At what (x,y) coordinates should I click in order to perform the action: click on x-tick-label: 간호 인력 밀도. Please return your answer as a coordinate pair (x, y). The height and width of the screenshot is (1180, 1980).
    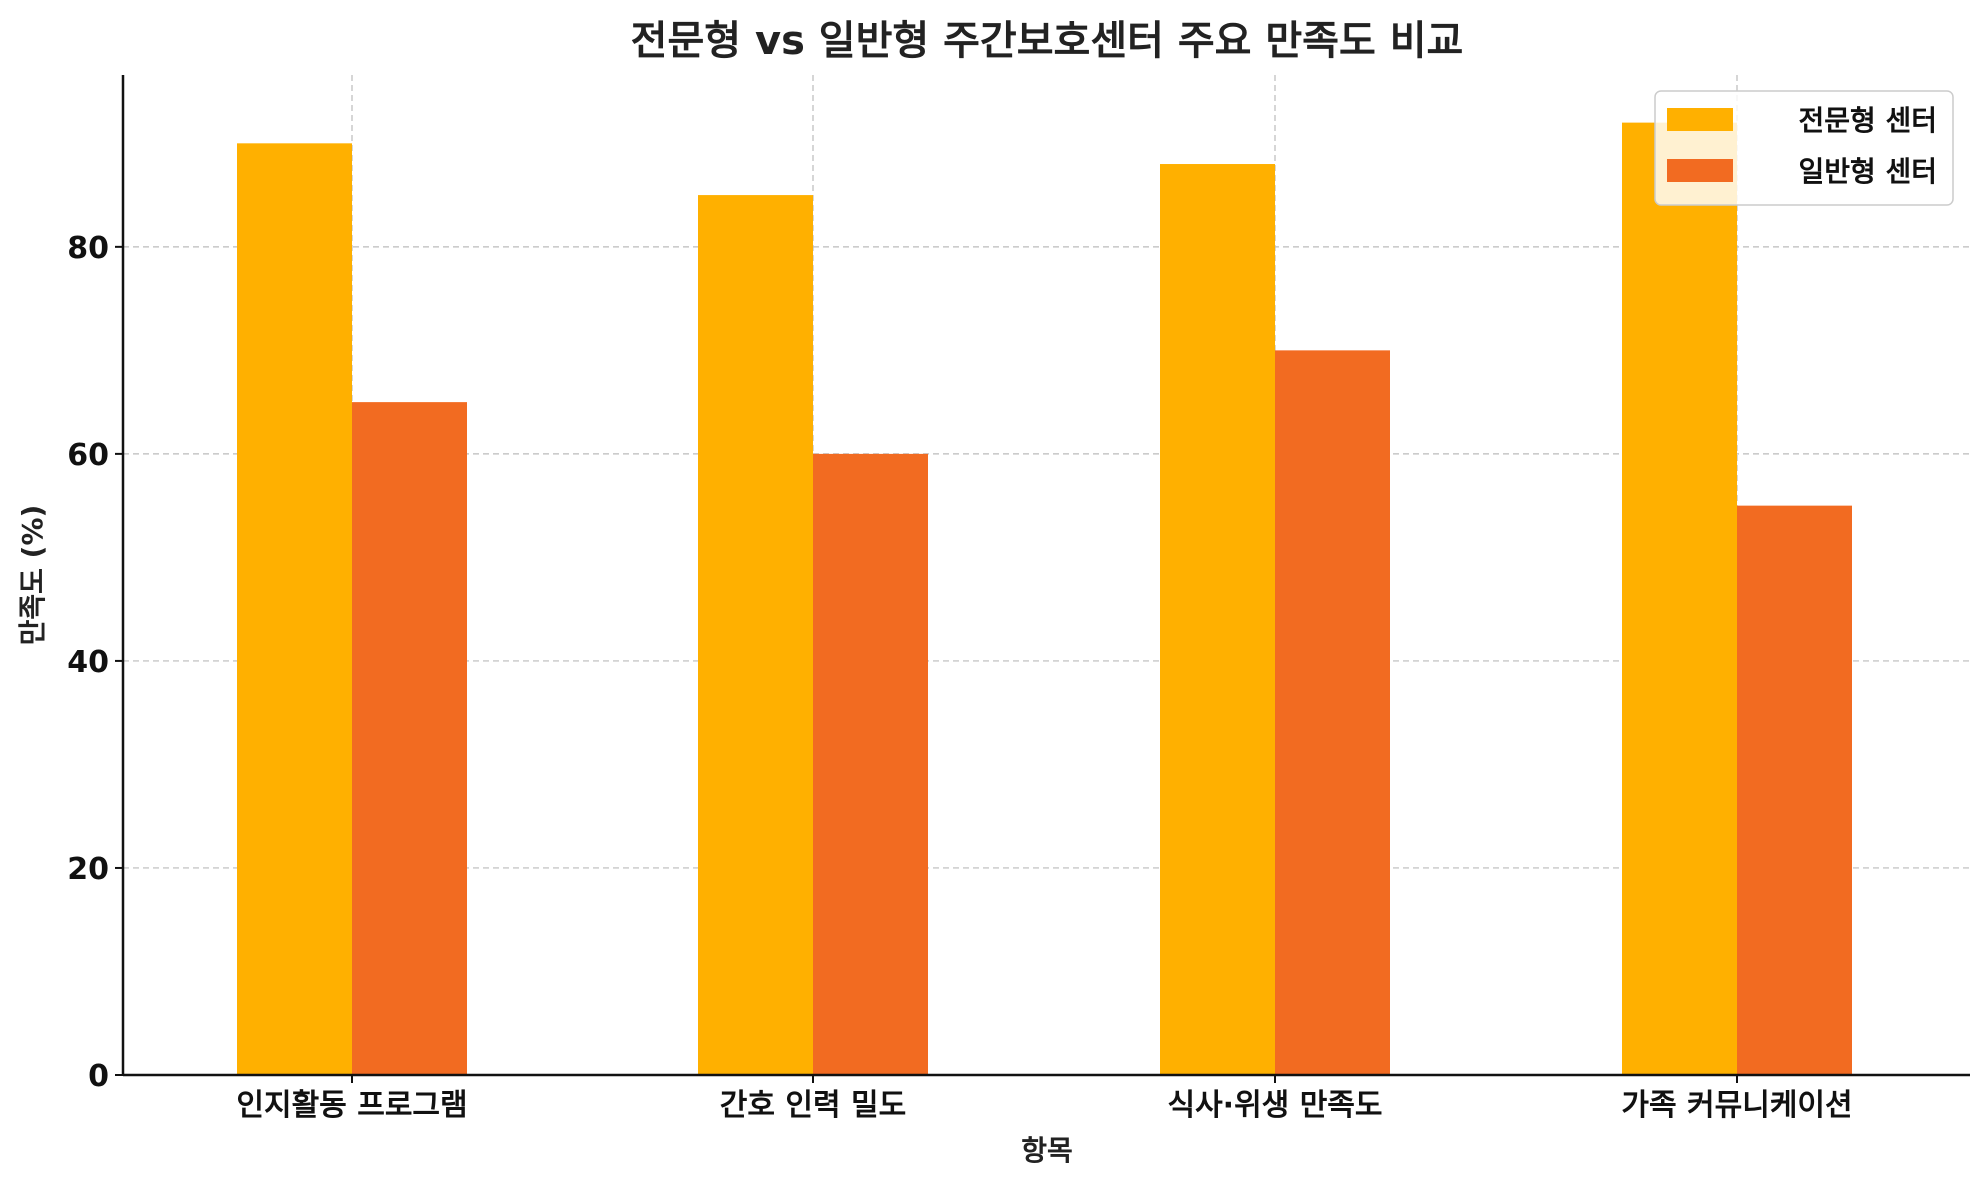
    Looking at the image, I should click on (813, 1105).